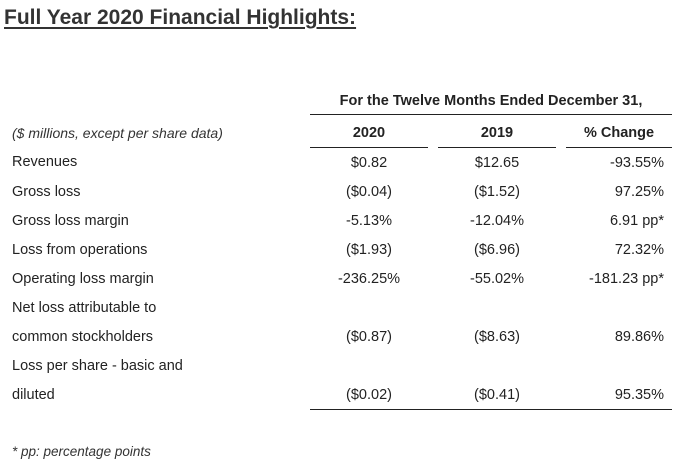  I want to click on row-label: Loss per share - basic and, so click(97, 365).